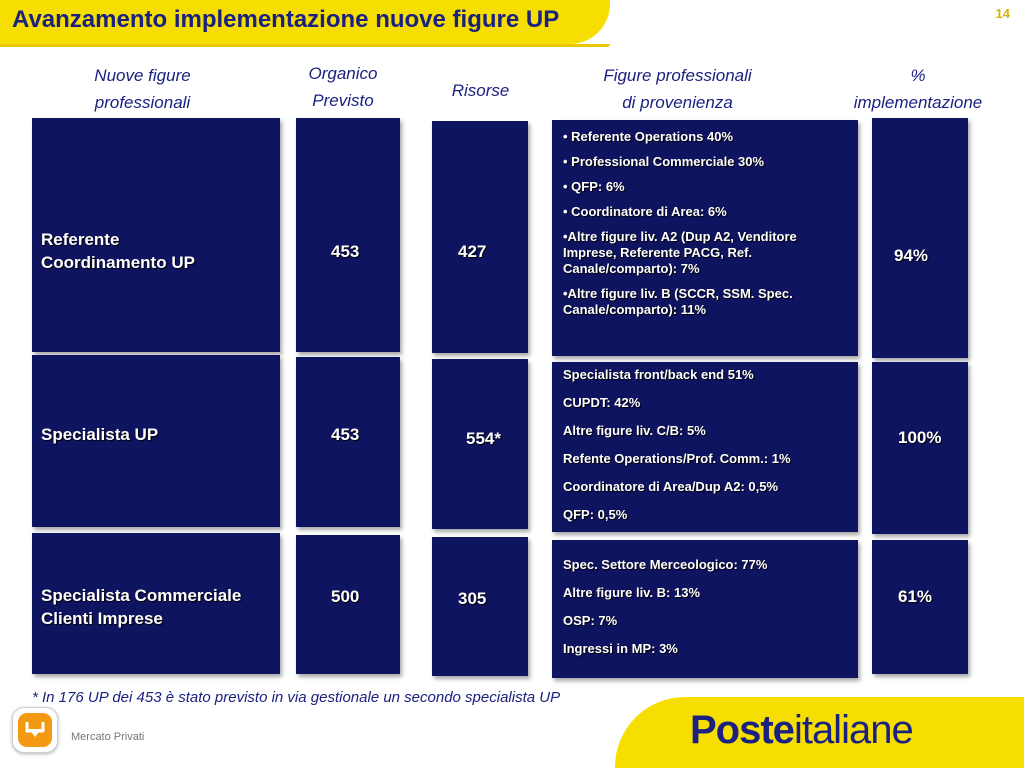 Image resolution: width=1024 pixels, height=768 pixels. What do you see at coordinates (343, 100) in the screenshot?
I see `column-header-line: Previsto` at bounding box center [343, 100].